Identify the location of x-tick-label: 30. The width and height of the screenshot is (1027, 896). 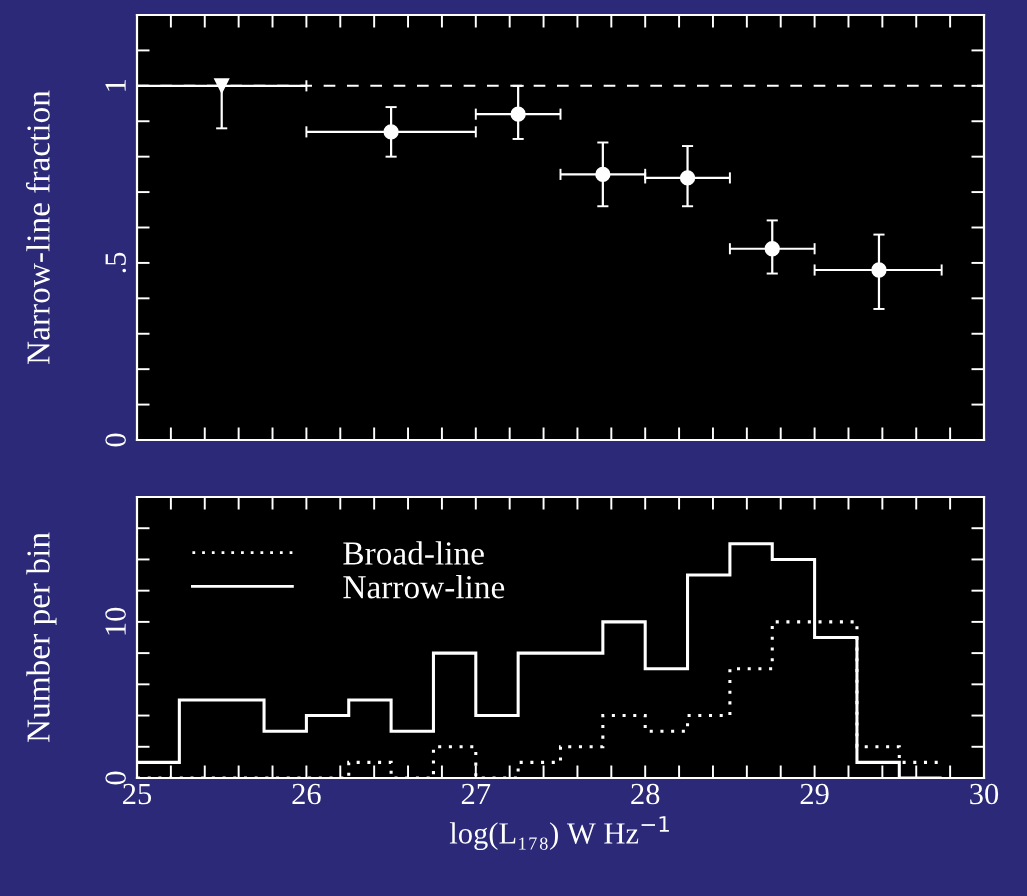
(984, 794).